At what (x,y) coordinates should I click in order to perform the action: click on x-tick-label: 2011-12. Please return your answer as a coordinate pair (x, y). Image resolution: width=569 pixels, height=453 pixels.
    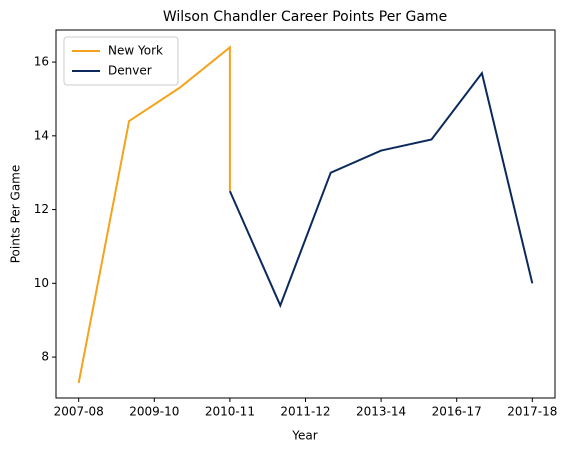
    Looking at the image, I should click on (305, 412).